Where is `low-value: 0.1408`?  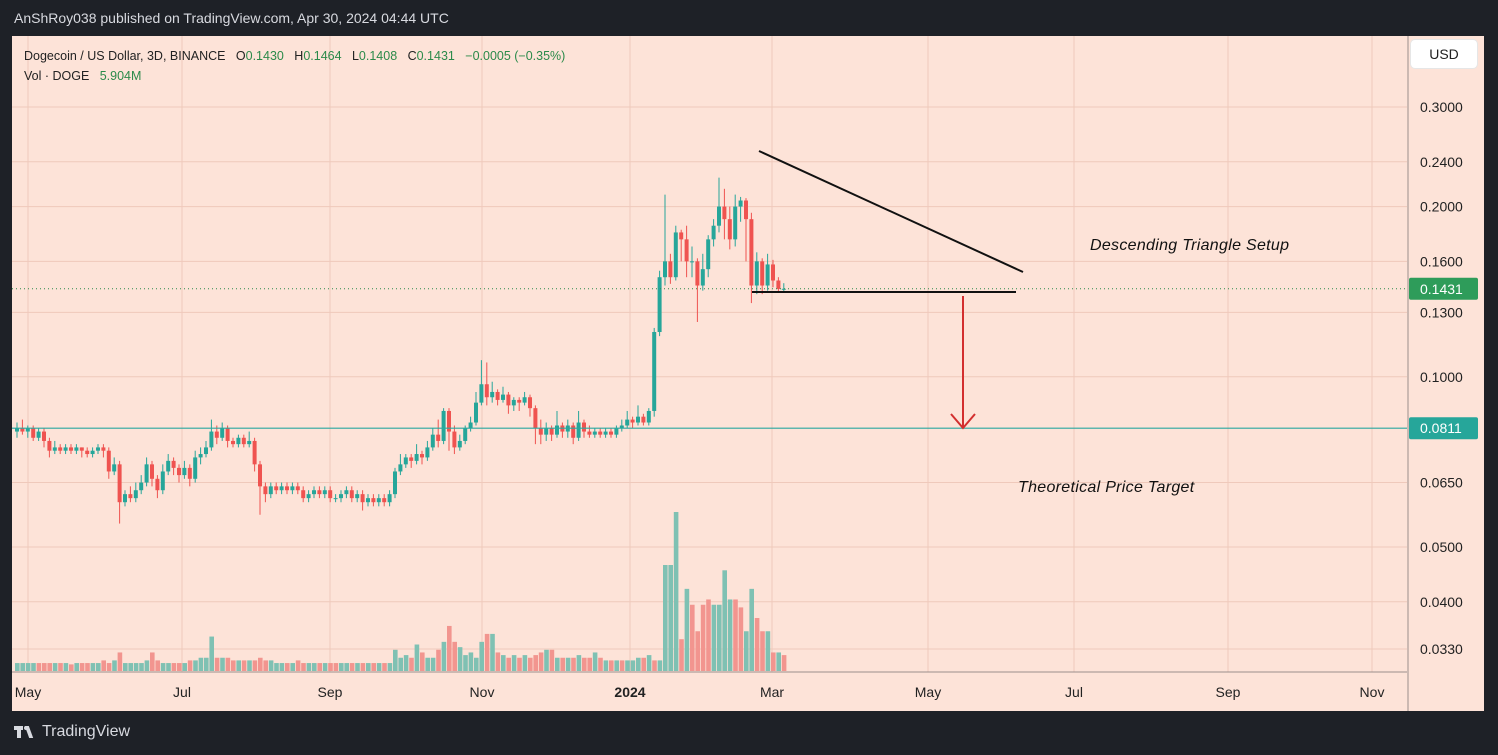
low-value: 0.1408 is located at coordinates (378, 56).